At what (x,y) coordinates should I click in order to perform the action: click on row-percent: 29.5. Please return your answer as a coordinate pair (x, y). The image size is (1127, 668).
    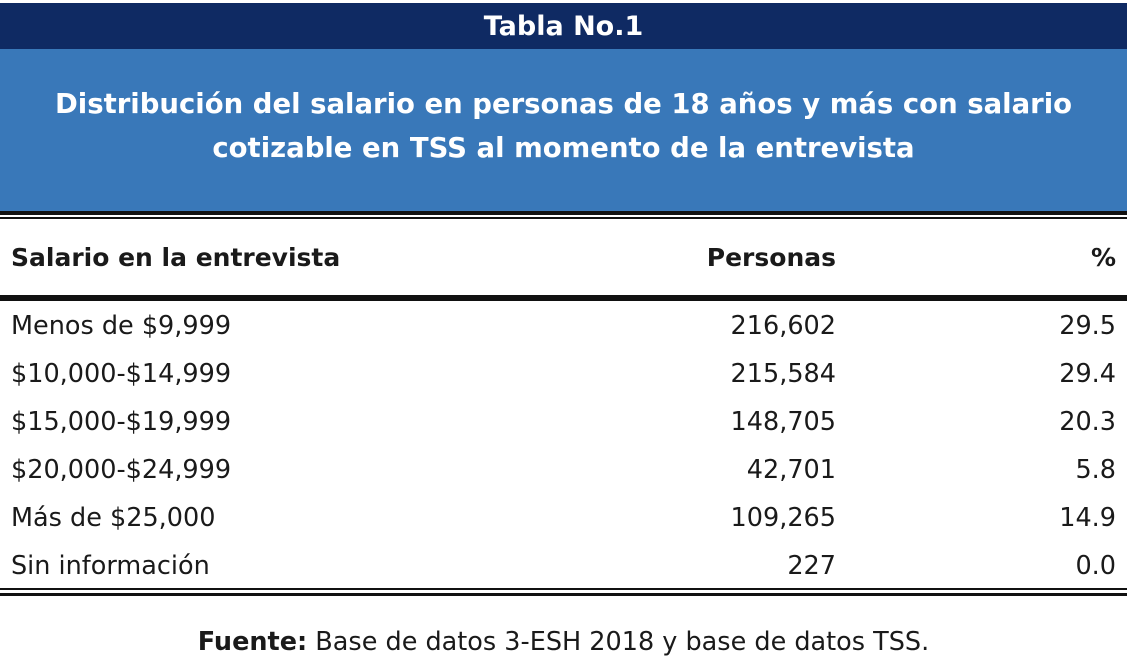
    Looking at the image, I should click on (1087, 326).